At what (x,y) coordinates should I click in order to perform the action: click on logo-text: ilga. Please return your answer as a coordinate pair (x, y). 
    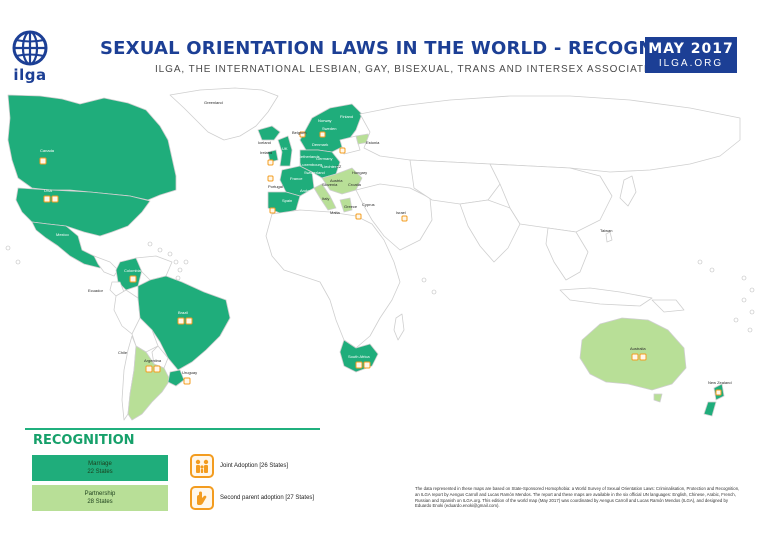
    Looking at the image, I should click on (30, 75).